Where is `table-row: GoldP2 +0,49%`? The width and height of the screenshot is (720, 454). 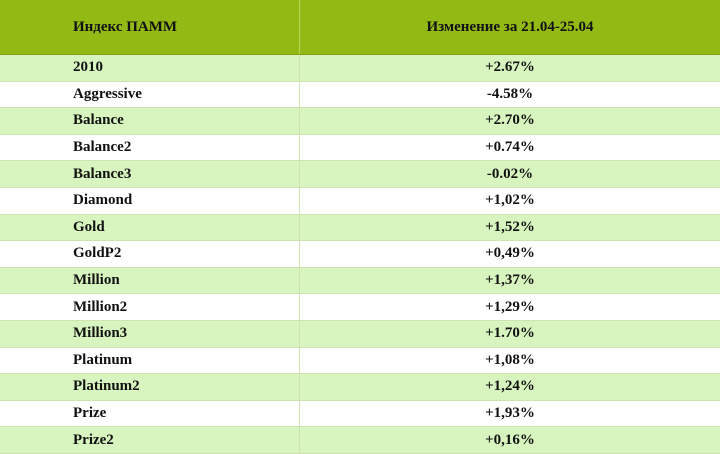 table-row: GoldP2 +0,49% is located at coordinates (360, 254).